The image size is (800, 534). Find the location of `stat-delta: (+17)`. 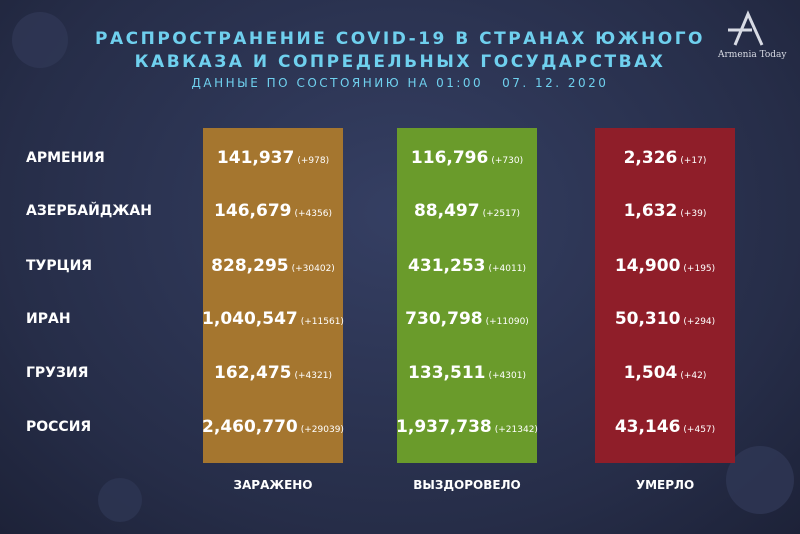

stat-delta: (+17) is located at coordinates (693, 161).